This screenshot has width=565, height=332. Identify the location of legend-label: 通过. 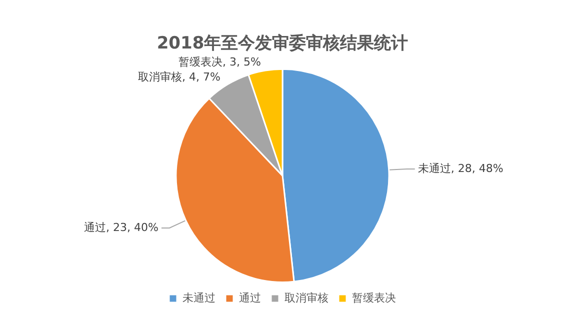
(250, 297).